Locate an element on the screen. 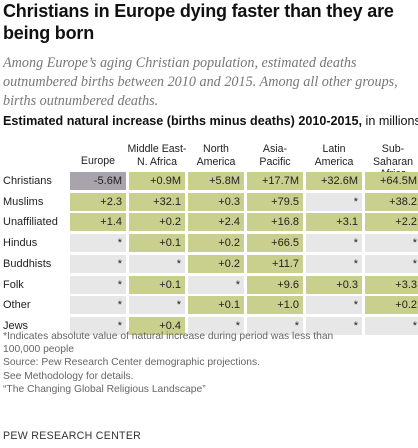 The image size is (418, 448). table-cell: +5.8M is located at coordinates (216, 181).